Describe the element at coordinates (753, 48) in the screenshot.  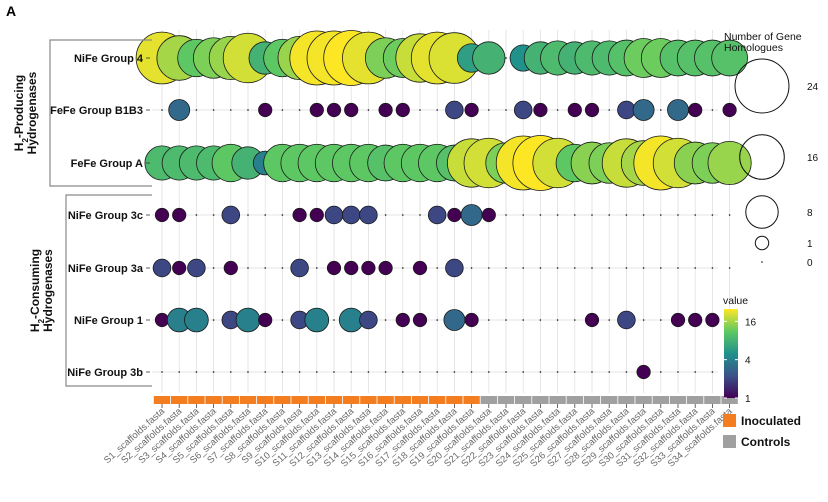
I see `size-legend-title-line2: Homologues` at that location.